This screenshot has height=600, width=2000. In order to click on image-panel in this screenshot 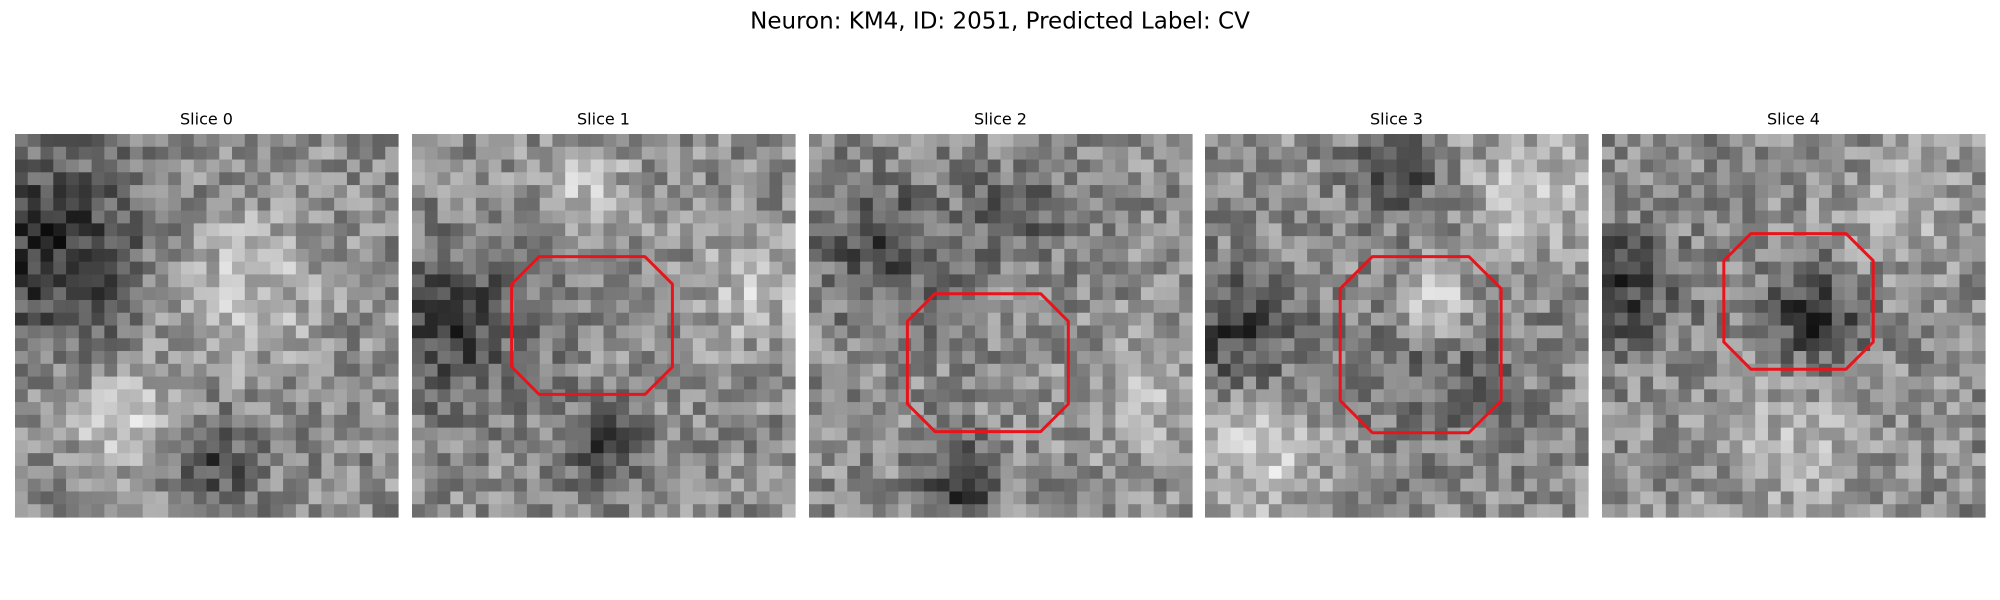, I will do `click(1397, 326)`.